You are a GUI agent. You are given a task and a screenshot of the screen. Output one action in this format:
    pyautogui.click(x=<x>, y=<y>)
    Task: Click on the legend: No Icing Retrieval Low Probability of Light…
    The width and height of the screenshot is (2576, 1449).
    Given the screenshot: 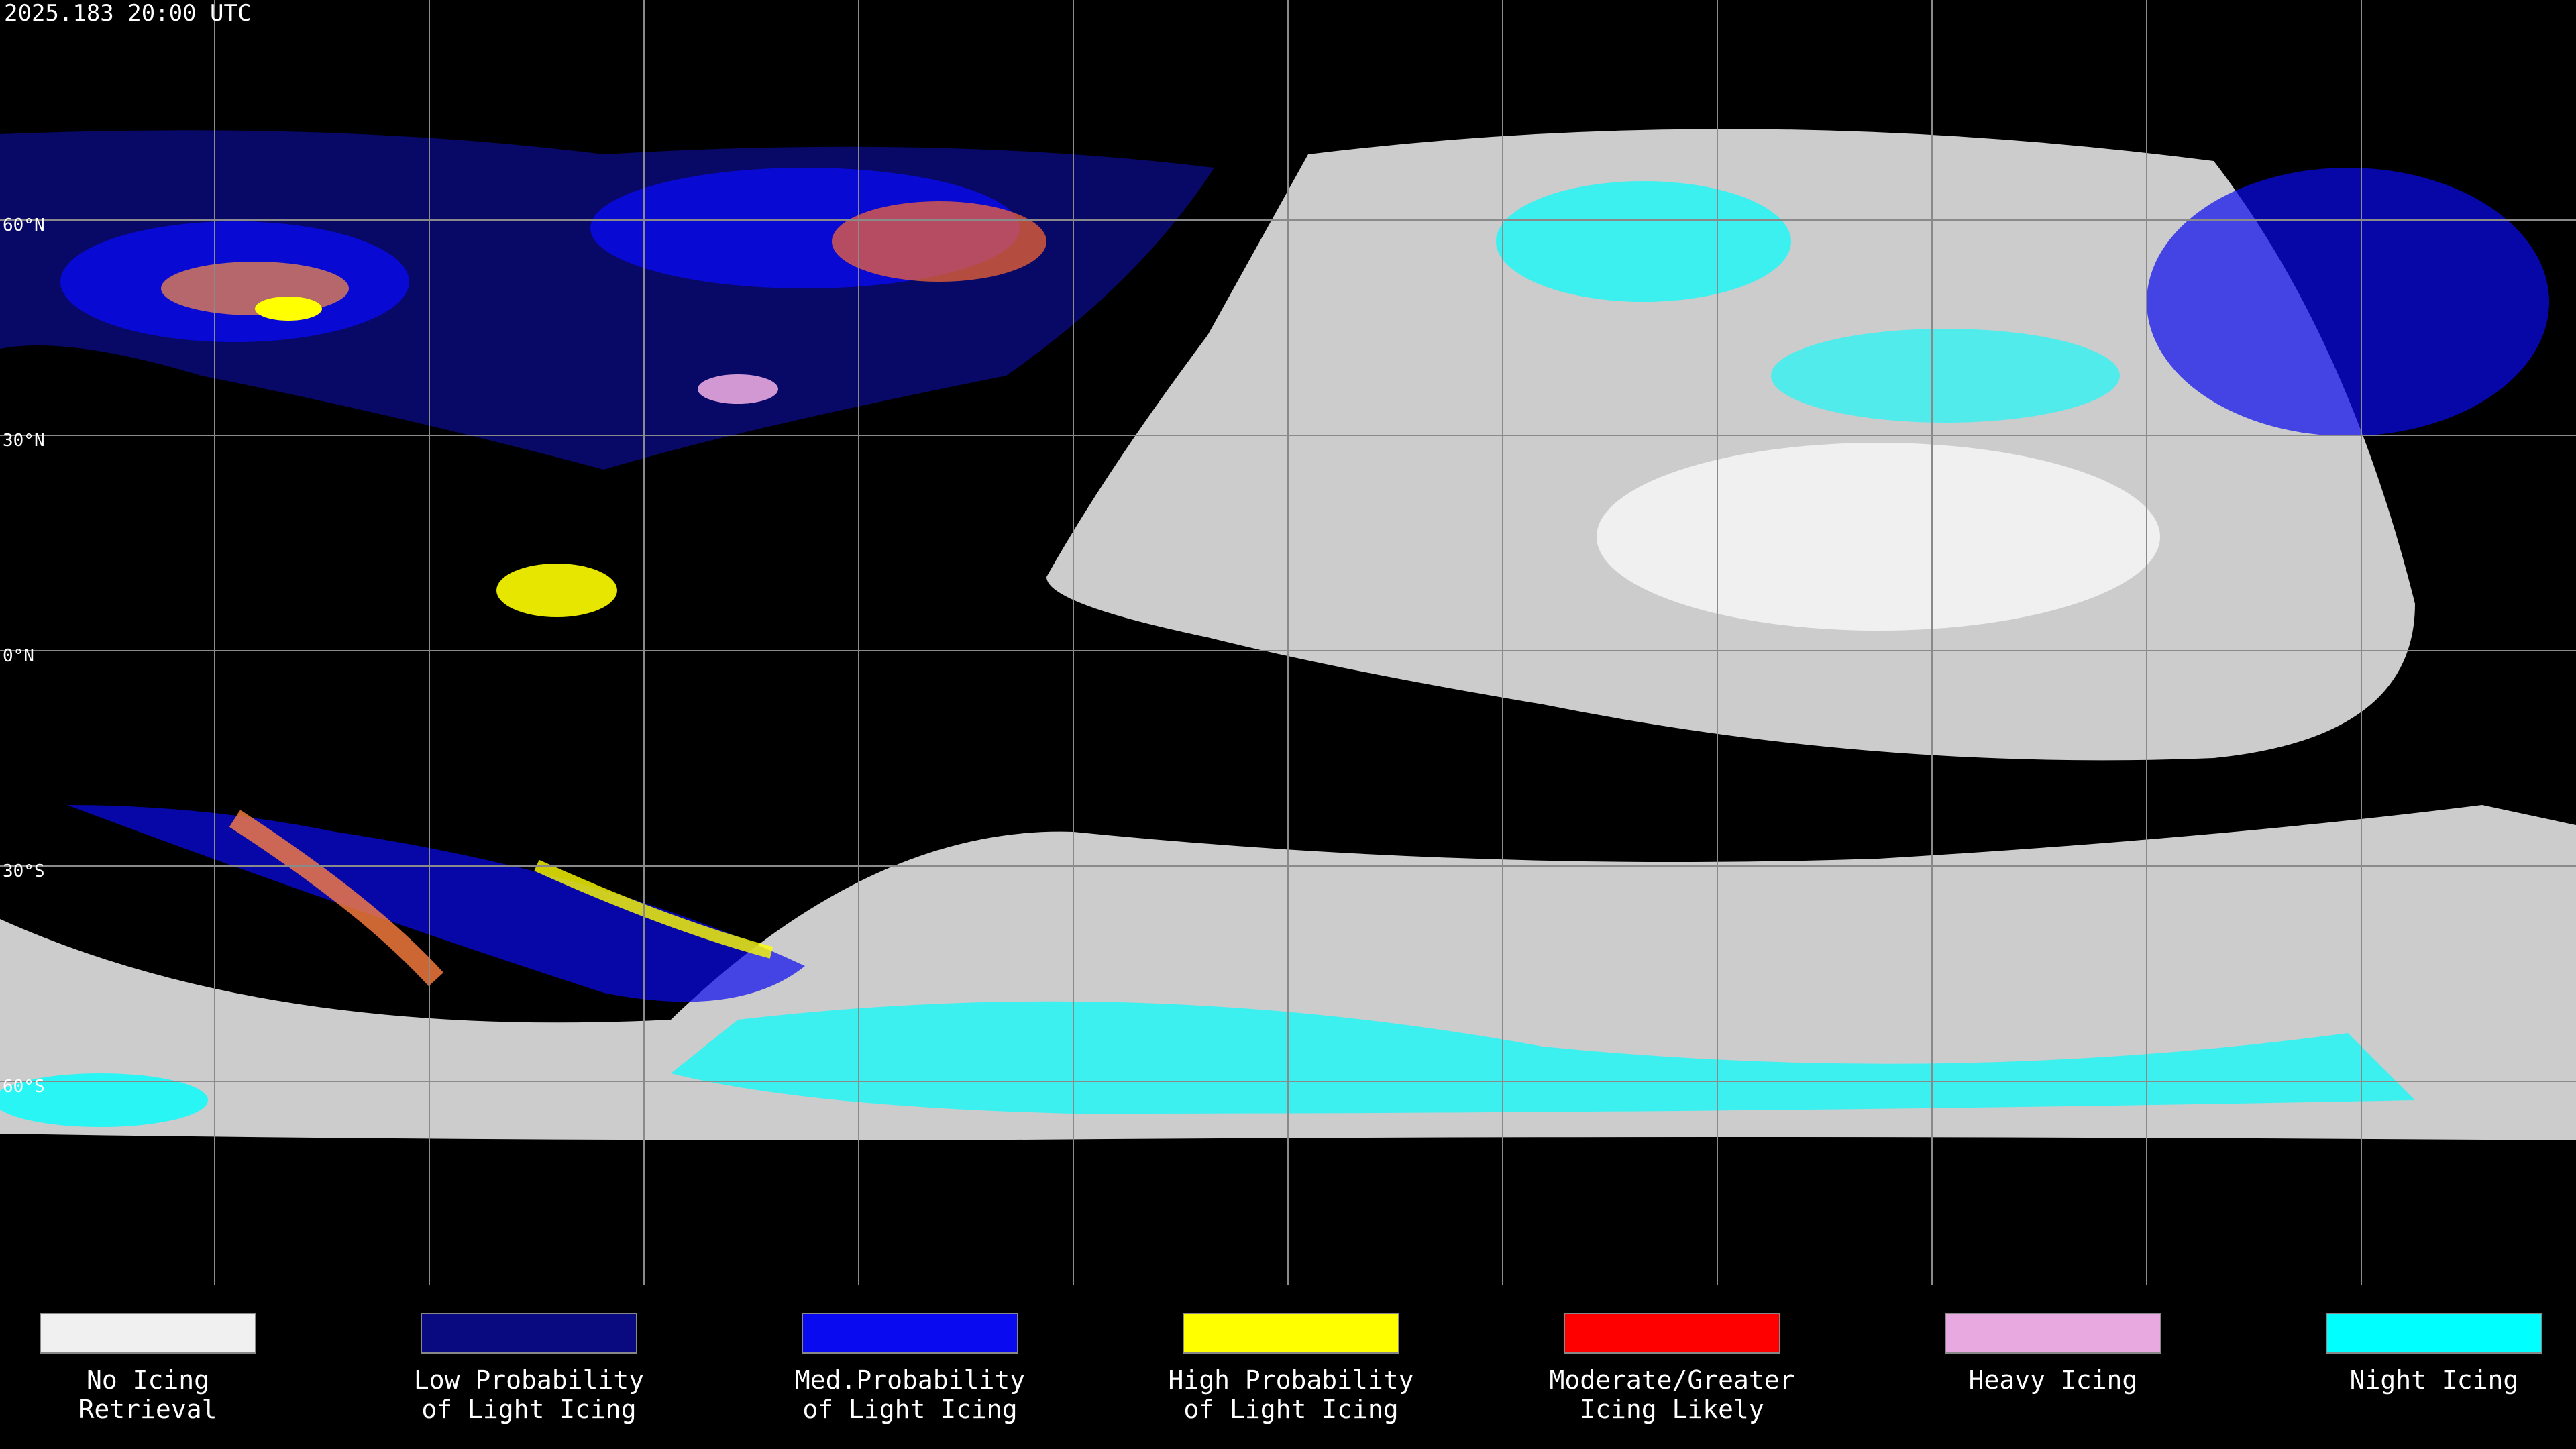 What is the action you would take?
    pyautogui.click(x=1288, y=1367)
    